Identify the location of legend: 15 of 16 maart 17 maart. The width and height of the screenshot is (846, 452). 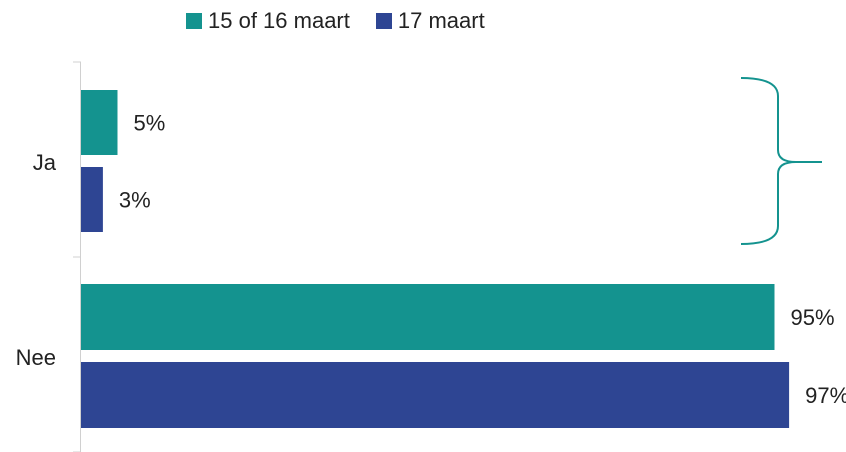
(348, 21).